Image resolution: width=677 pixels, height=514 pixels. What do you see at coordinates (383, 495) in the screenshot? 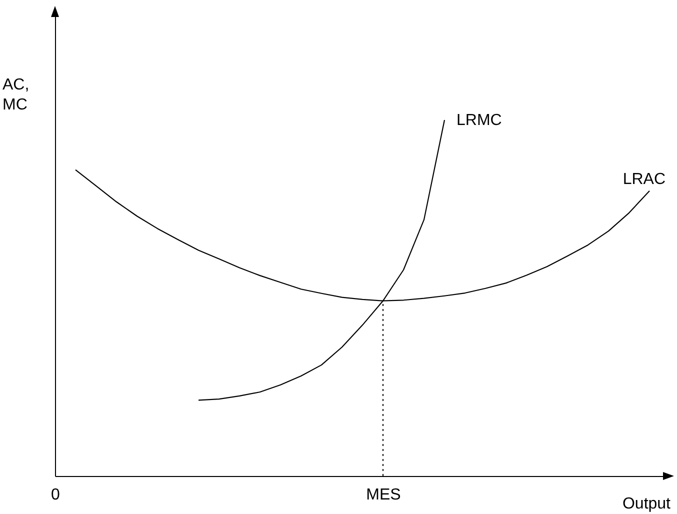
I see `x-tick-label: MES` at bounding box center [383, 495].